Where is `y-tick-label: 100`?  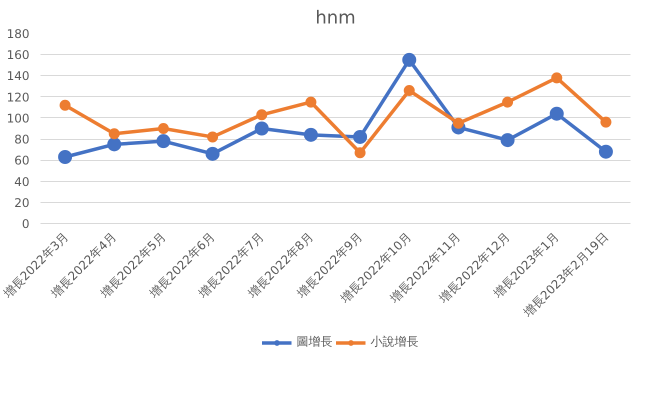 y-tick-label: 100 is located at coordinates (18, 118).